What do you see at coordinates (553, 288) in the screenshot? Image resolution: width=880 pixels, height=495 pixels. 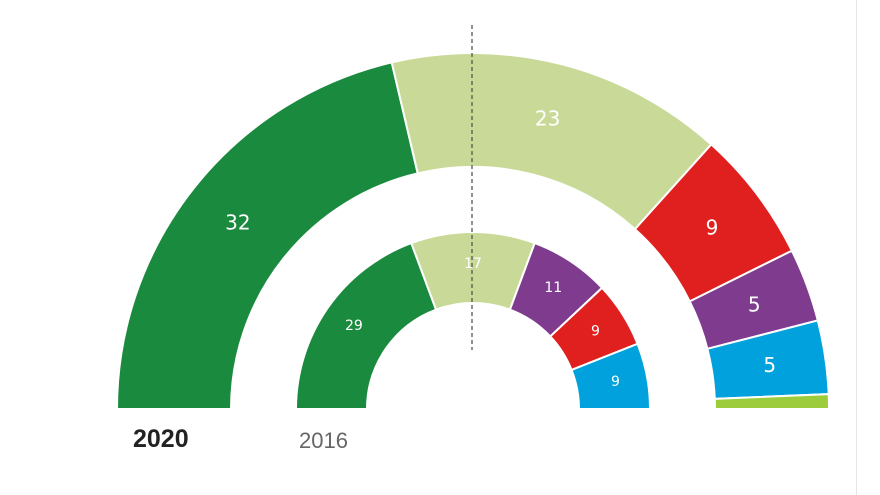 I see `seat-label-2016-2: 11` at bounding box center [553, 288].